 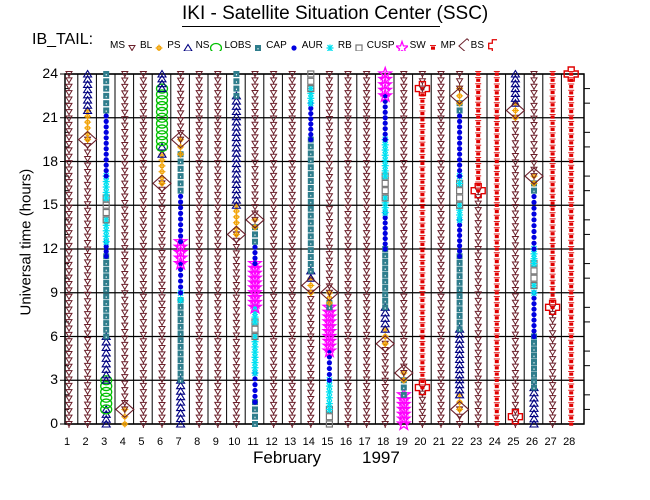 I want to click on point-aur, so click(x=459, y=183).